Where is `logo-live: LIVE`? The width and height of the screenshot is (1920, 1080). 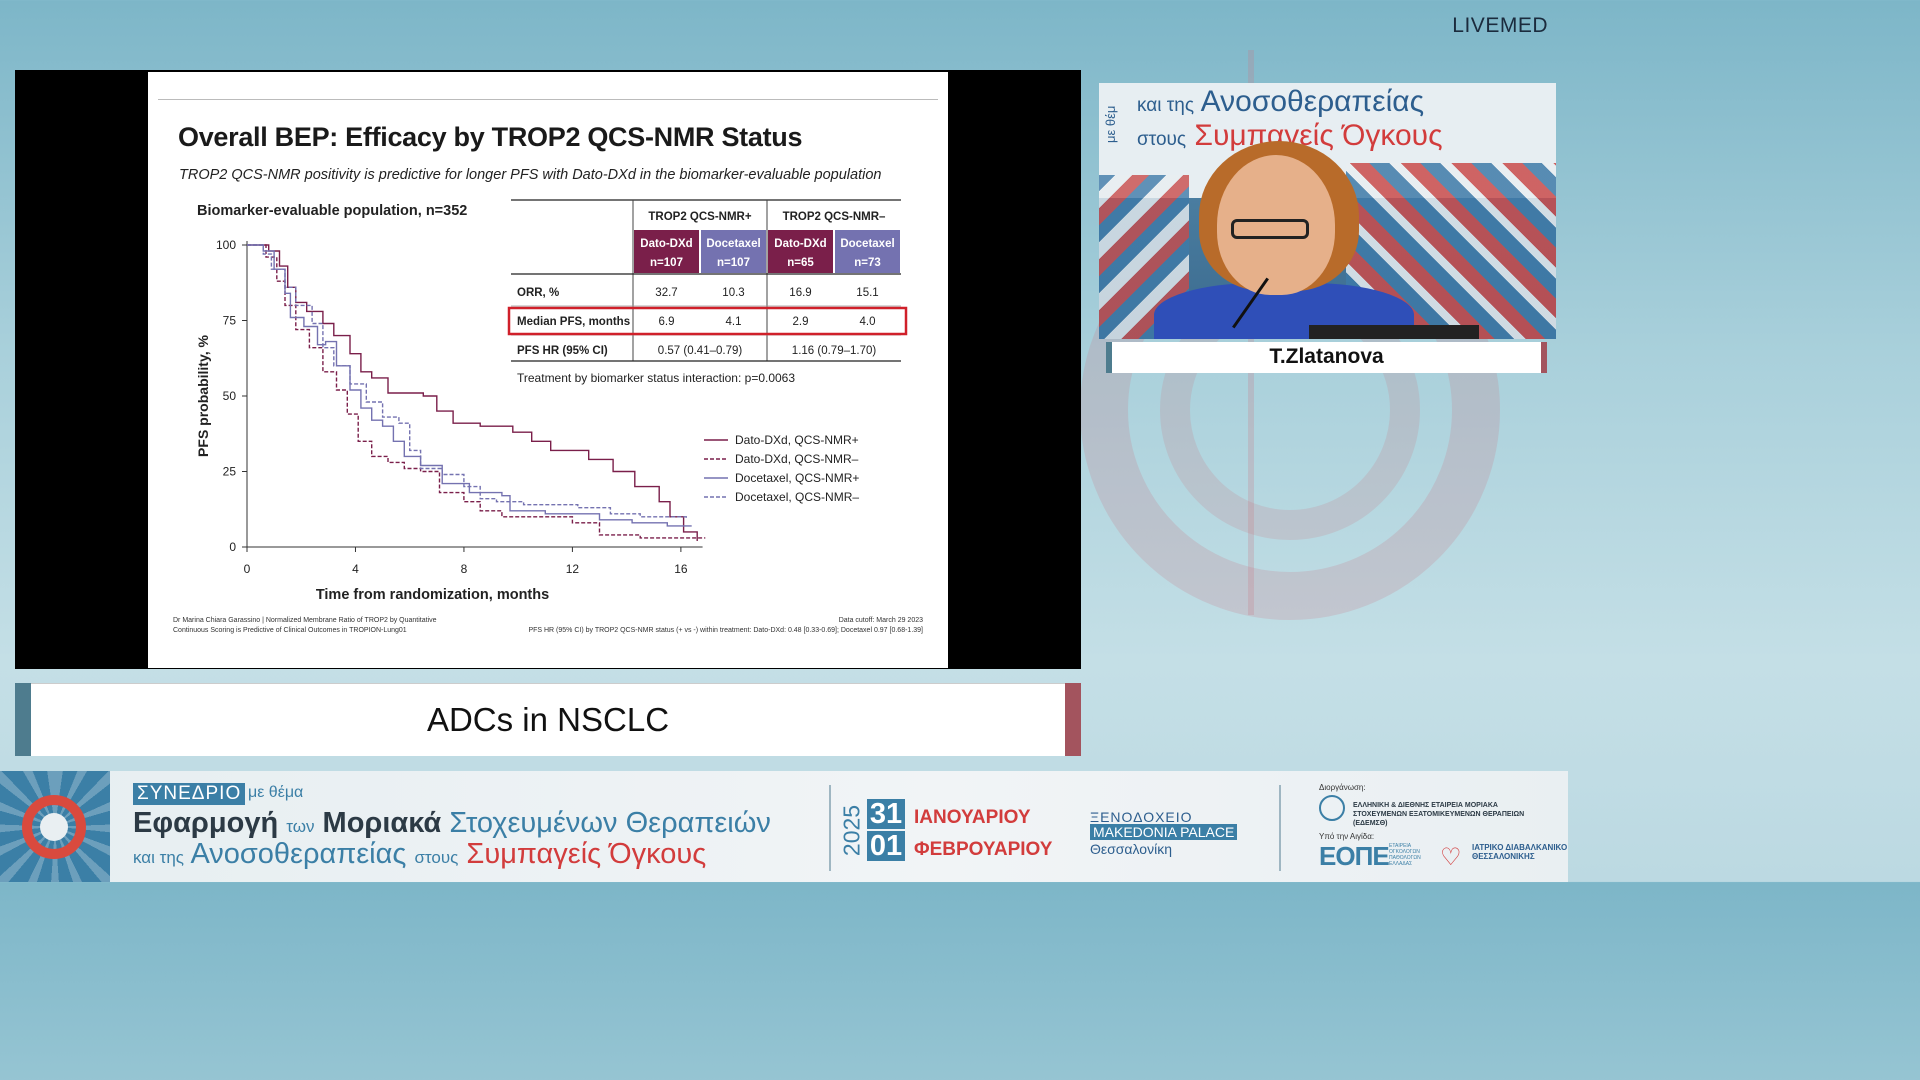
logo-live: LIVE is located at coordinates (1476, 25).